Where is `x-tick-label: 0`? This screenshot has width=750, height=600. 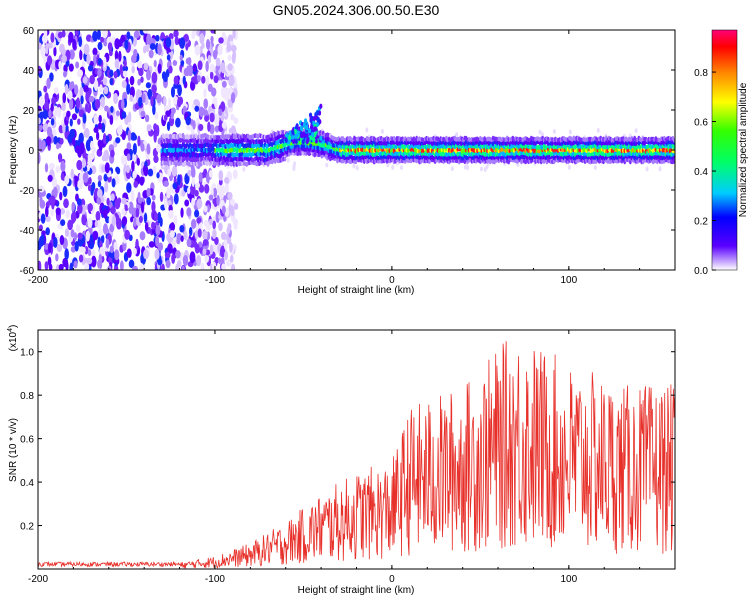 x-tick-label: 0 is located at coordinates (392, 280).